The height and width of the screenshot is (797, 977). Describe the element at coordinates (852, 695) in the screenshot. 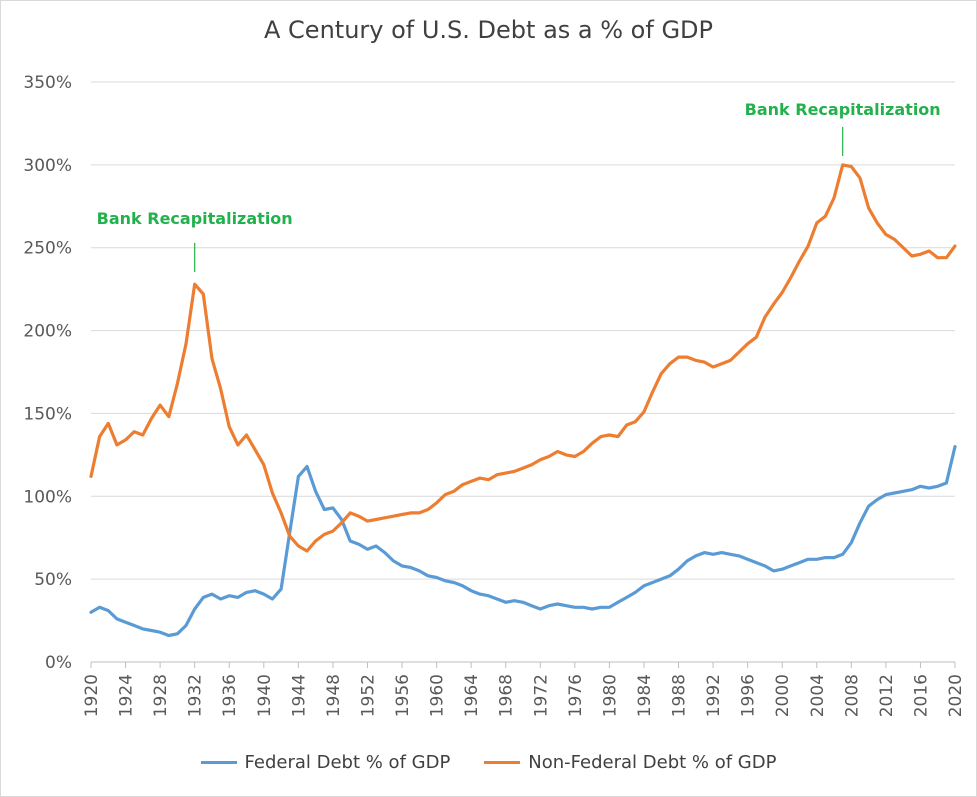

I see `x-tick-label: 2008` at that location.